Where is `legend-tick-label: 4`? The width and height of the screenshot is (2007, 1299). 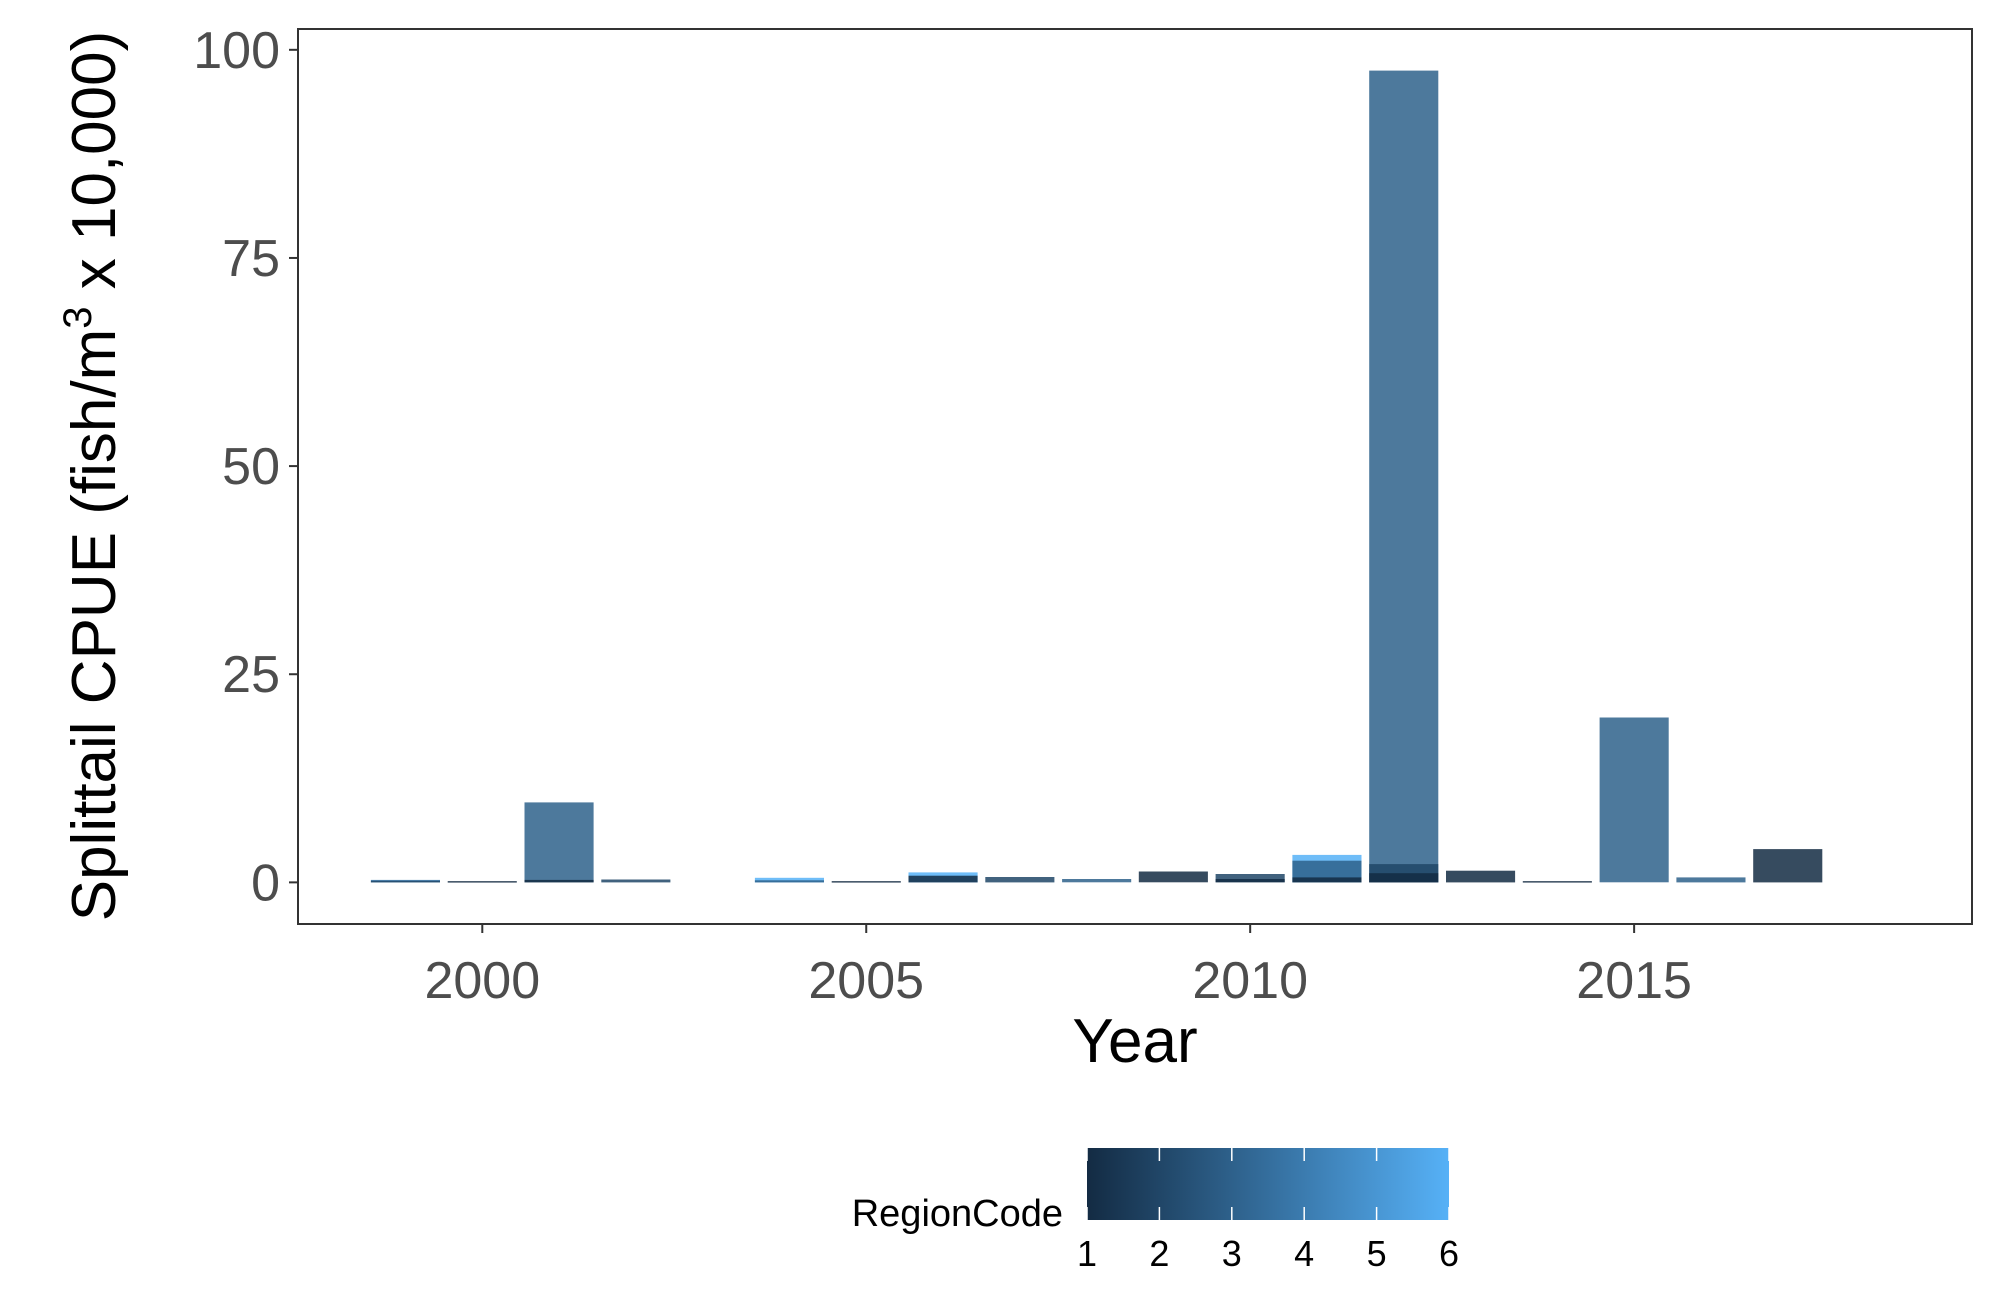 legend-tick-label: 4 is located at coordinates (1304, 1253).